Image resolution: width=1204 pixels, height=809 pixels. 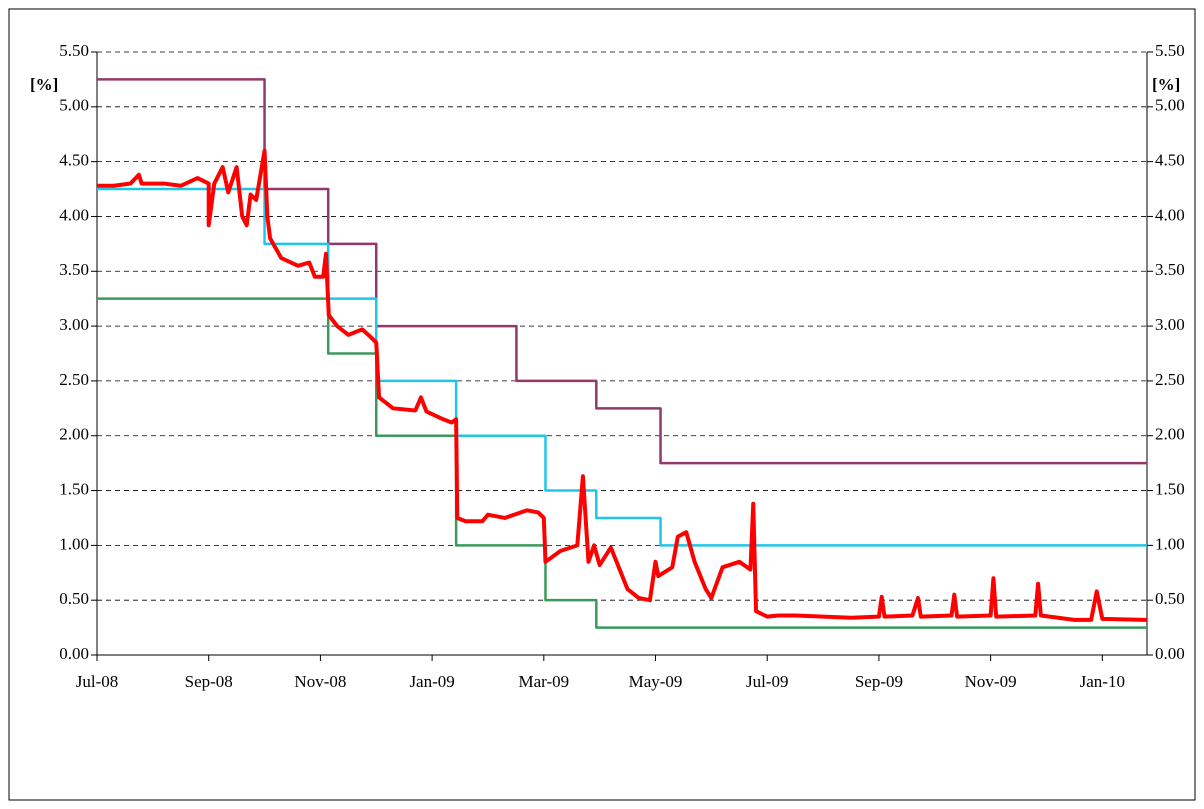 I want to click on x-tick-label: Sep-08, so click(x=209, y=681).